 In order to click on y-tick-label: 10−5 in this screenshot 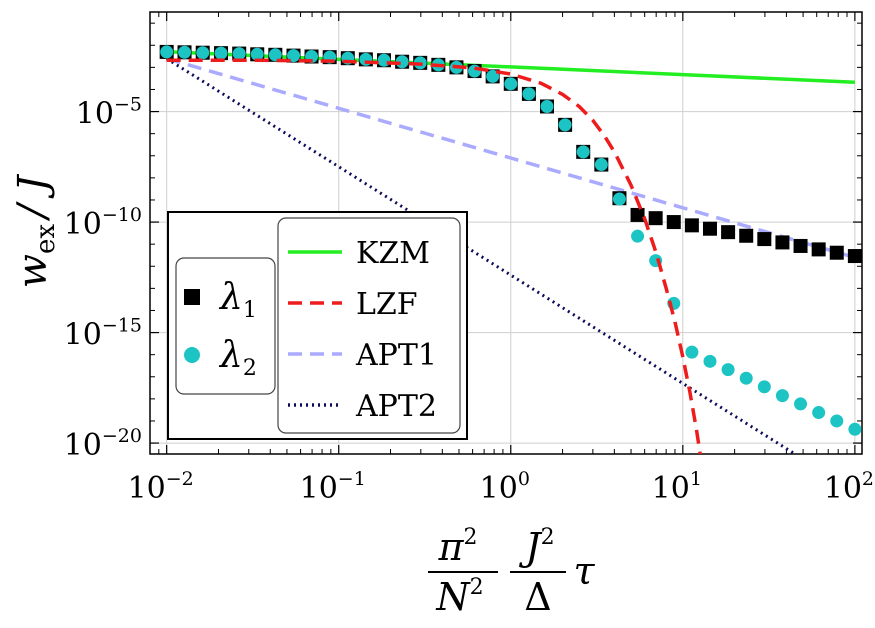, I will do `click(109, 113)`.